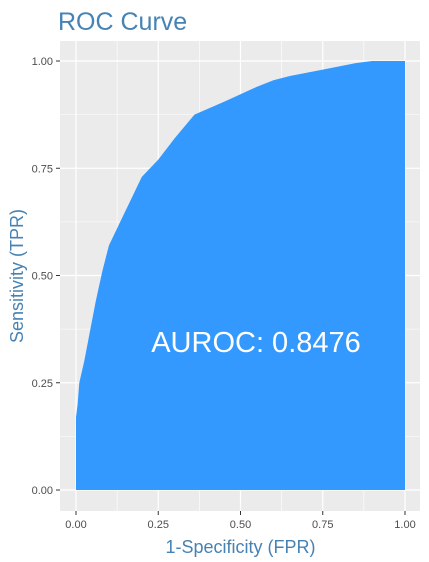 The width and height of the screenshot is (429, 562). Describe the element at coordinates (122, 22) in the screenshot. I see `chart-title: ROC Curve` at that location.